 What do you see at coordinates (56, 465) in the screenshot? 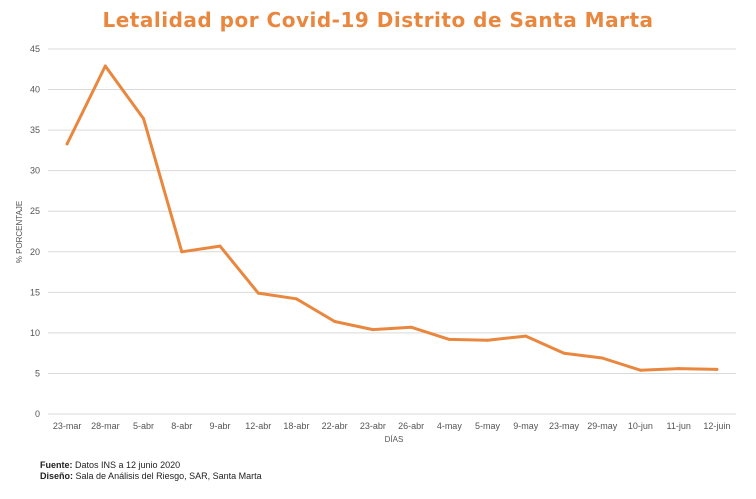
I see `source-label: Fuente:` at bounding box center [56, 465].